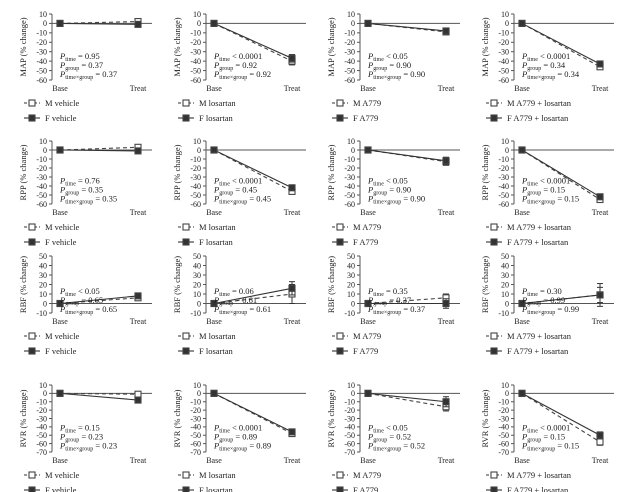  What do you see at coordinates (41, 195) in the screenshot?
I see `y-tick-label: -50` at bounding box center [41, 195].